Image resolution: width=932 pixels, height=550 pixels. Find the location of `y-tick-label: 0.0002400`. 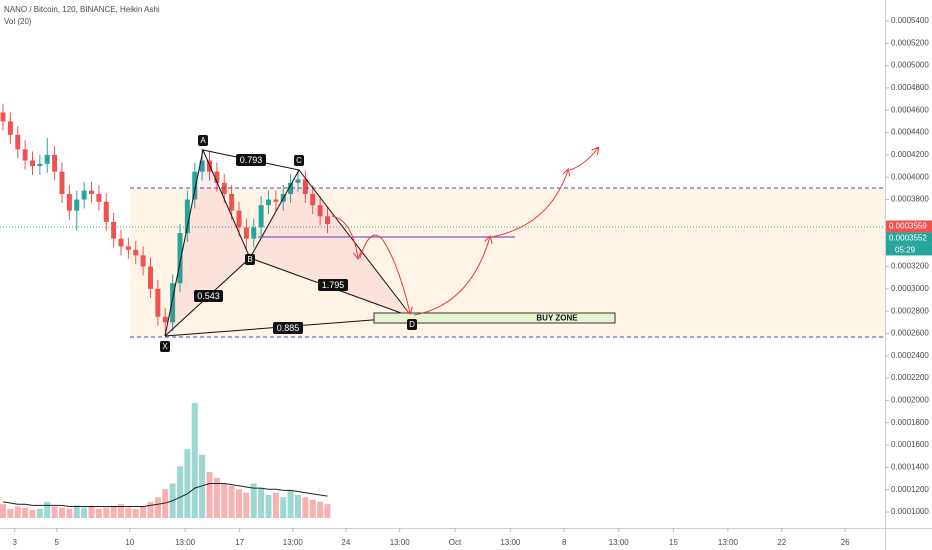

y-tick-label: 0.0002400 is located at coordinates (910, 355).